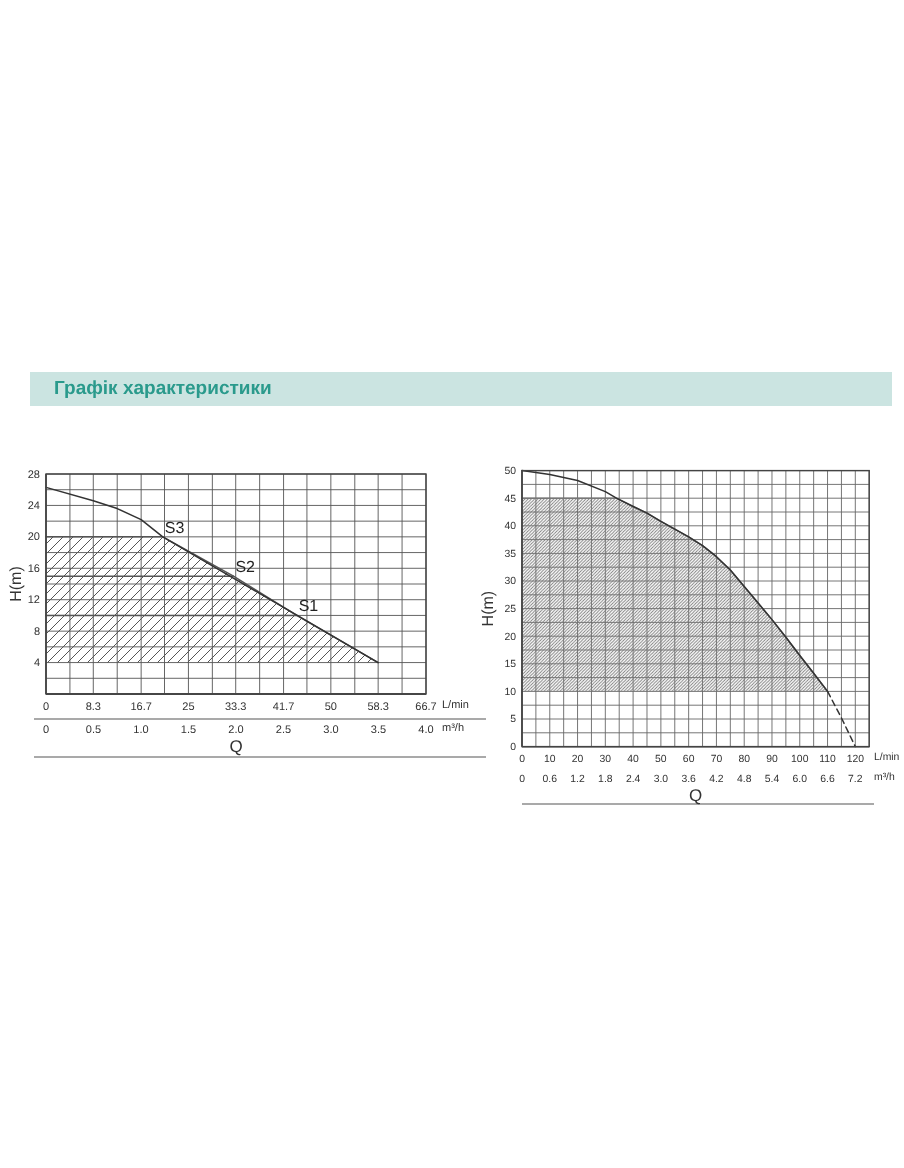 The height and width of the screenshot is (1168, 904). I want to click on series-label: S1, so click(309, 606).